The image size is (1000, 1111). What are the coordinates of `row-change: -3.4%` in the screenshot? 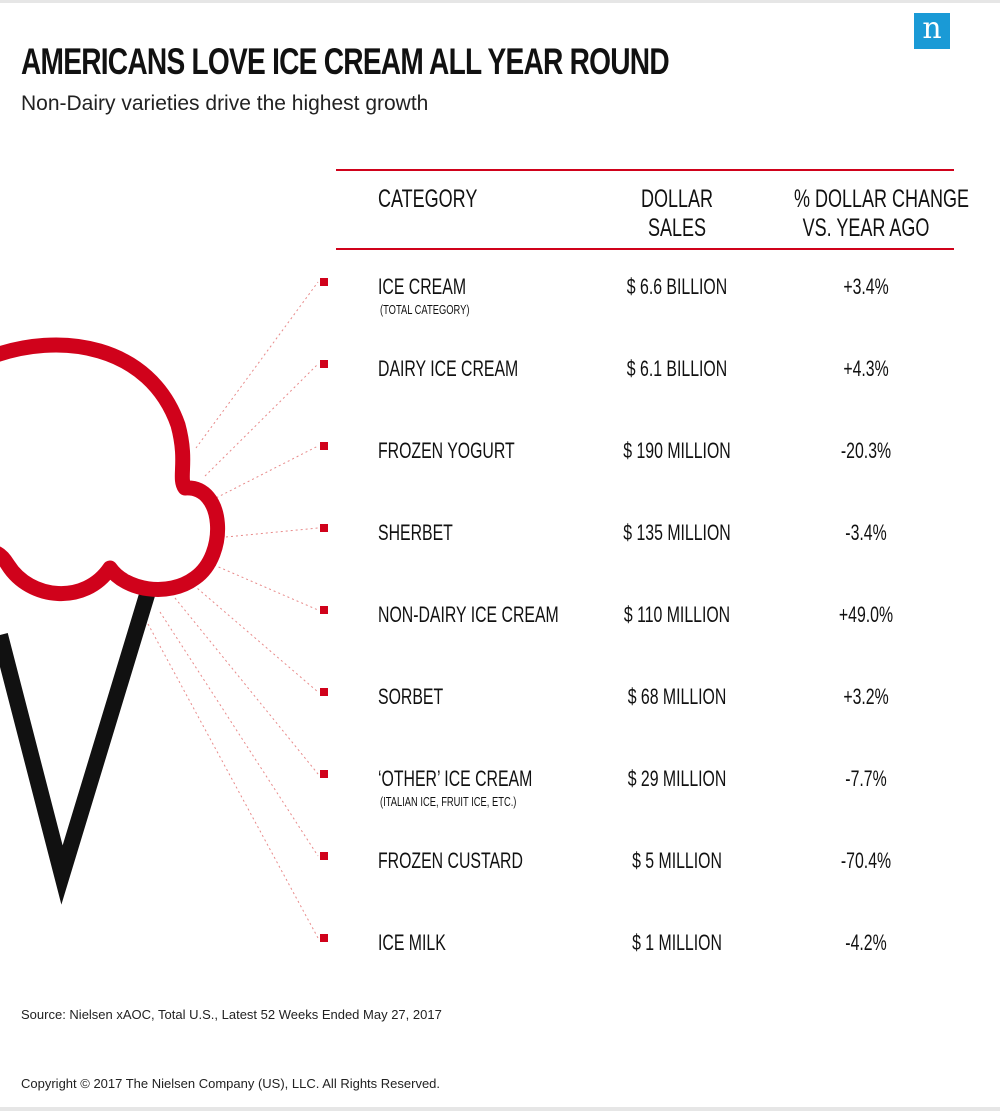 It's located at (866, 532).